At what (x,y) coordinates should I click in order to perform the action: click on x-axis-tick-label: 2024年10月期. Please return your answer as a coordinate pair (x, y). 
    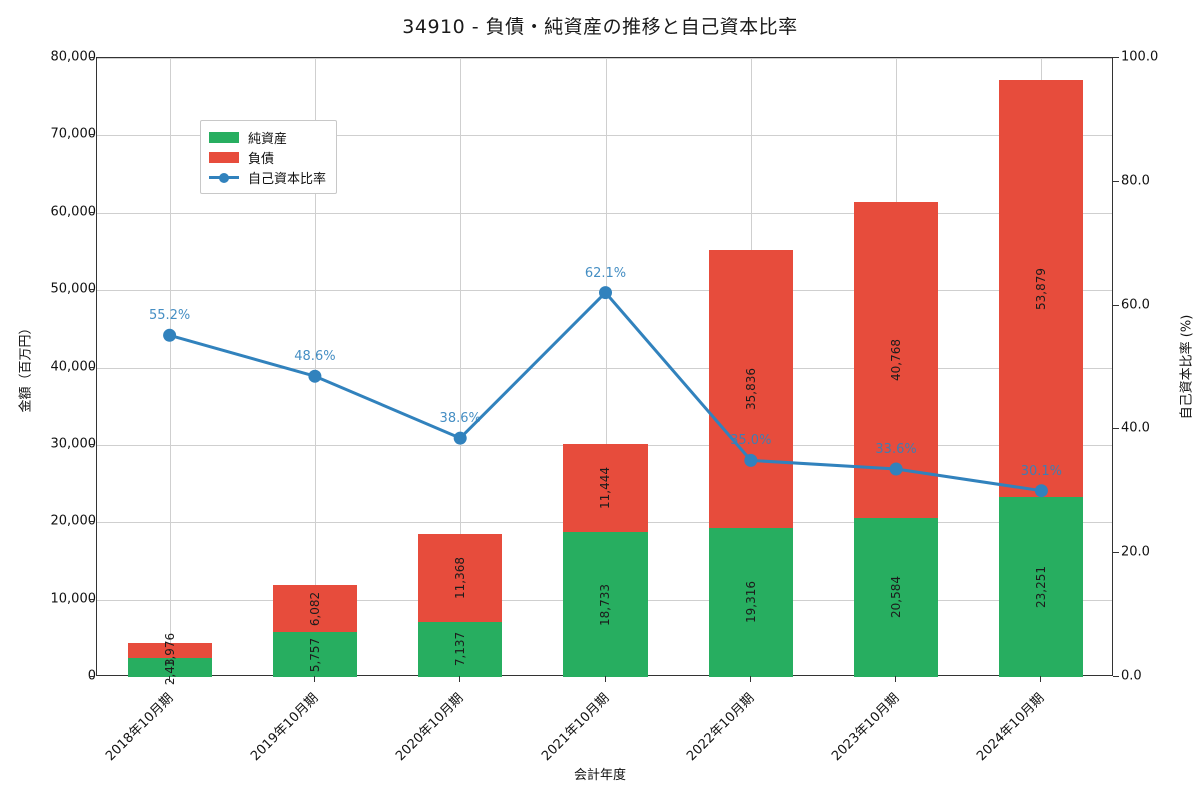
    Looking at the image, I should click on (1011, 727).